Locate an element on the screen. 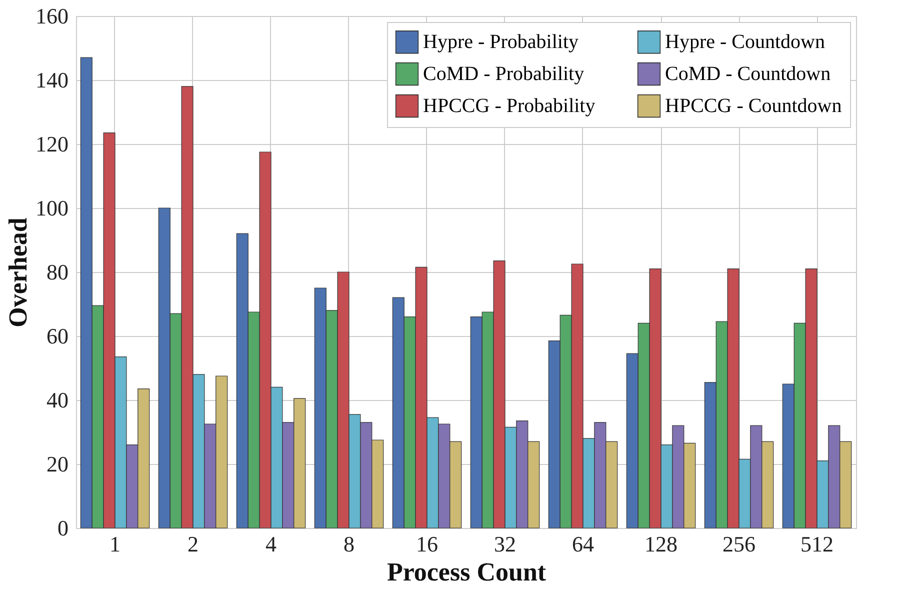  x-tick-label: 512 is located at coordinates (817, 544).